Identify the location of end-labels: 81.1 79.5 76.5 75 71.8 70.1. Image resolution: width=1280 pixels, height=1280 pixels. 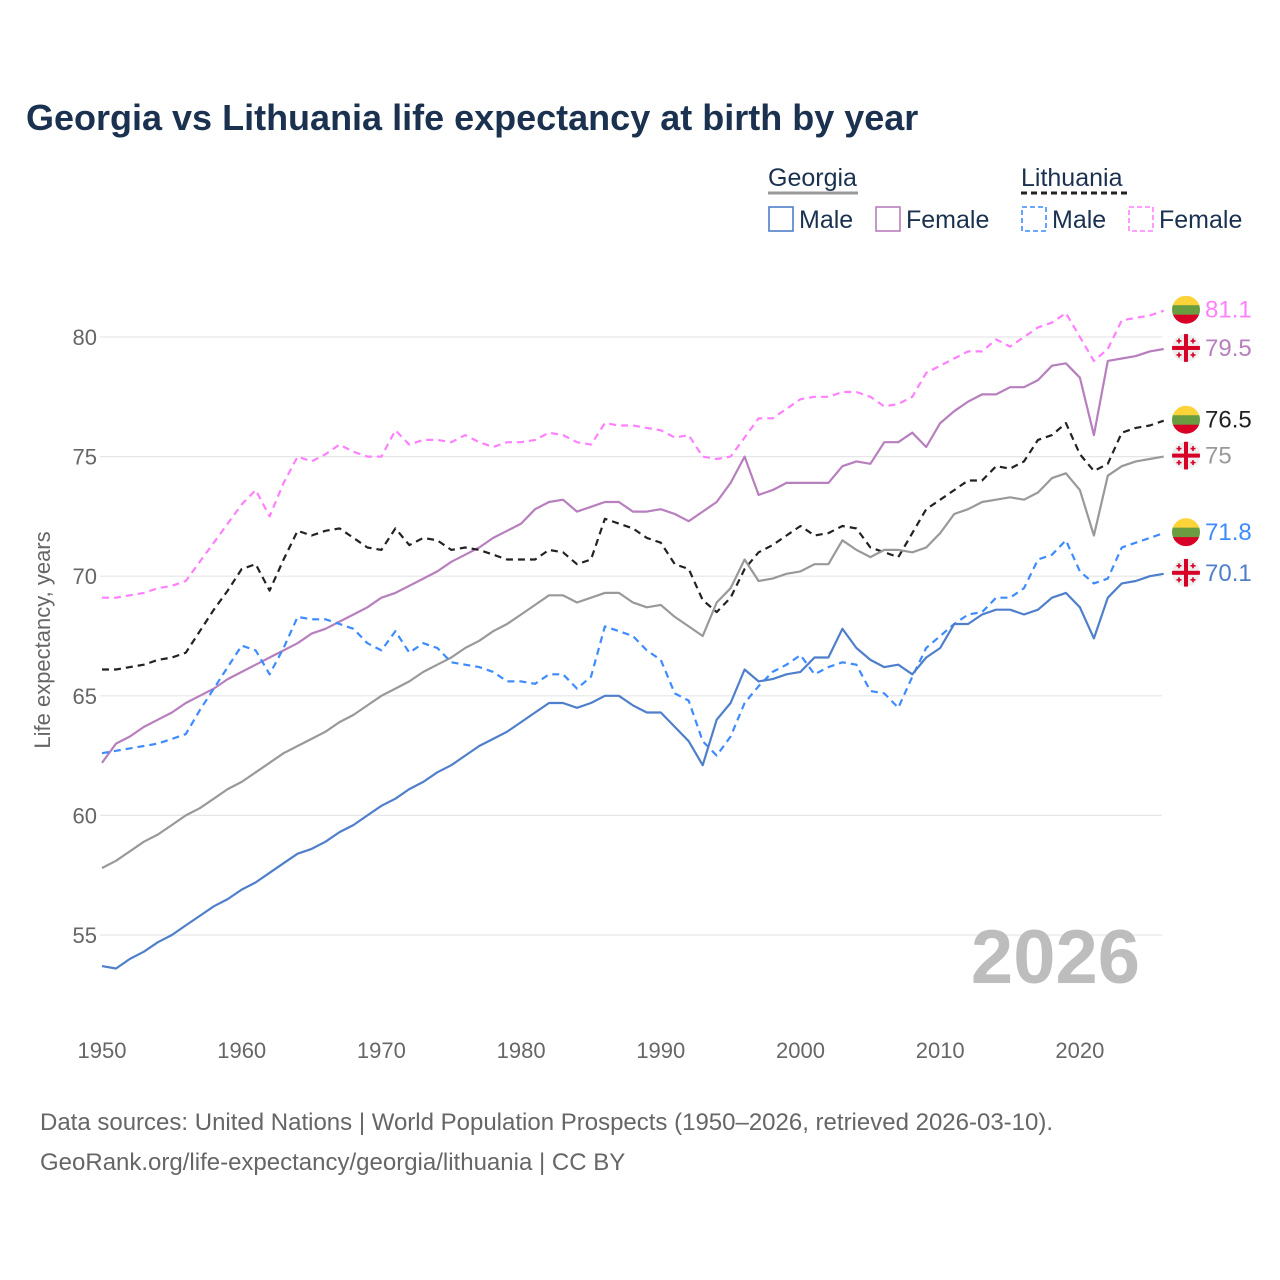
(1212, 441).